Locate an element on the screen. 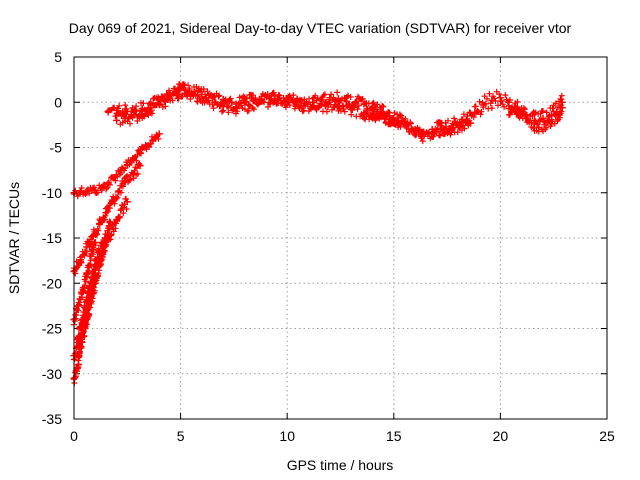  y-tick-label: -15 is located at coordinates (52, 238).